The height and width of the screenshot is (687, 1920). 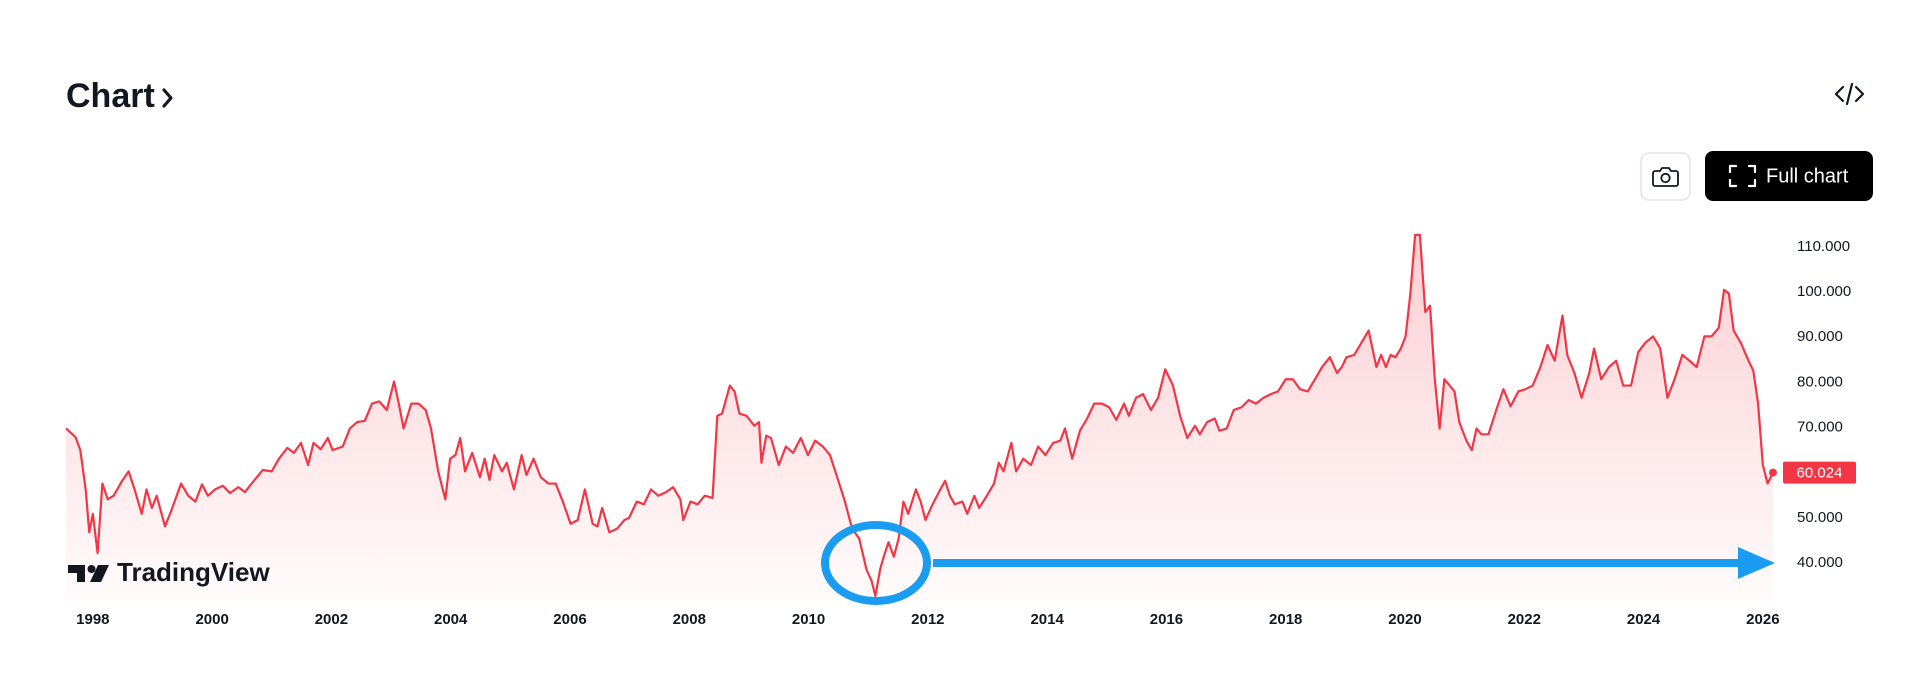 I want to click on full-chart-button: Full chart, so click(x=1789, y=176).